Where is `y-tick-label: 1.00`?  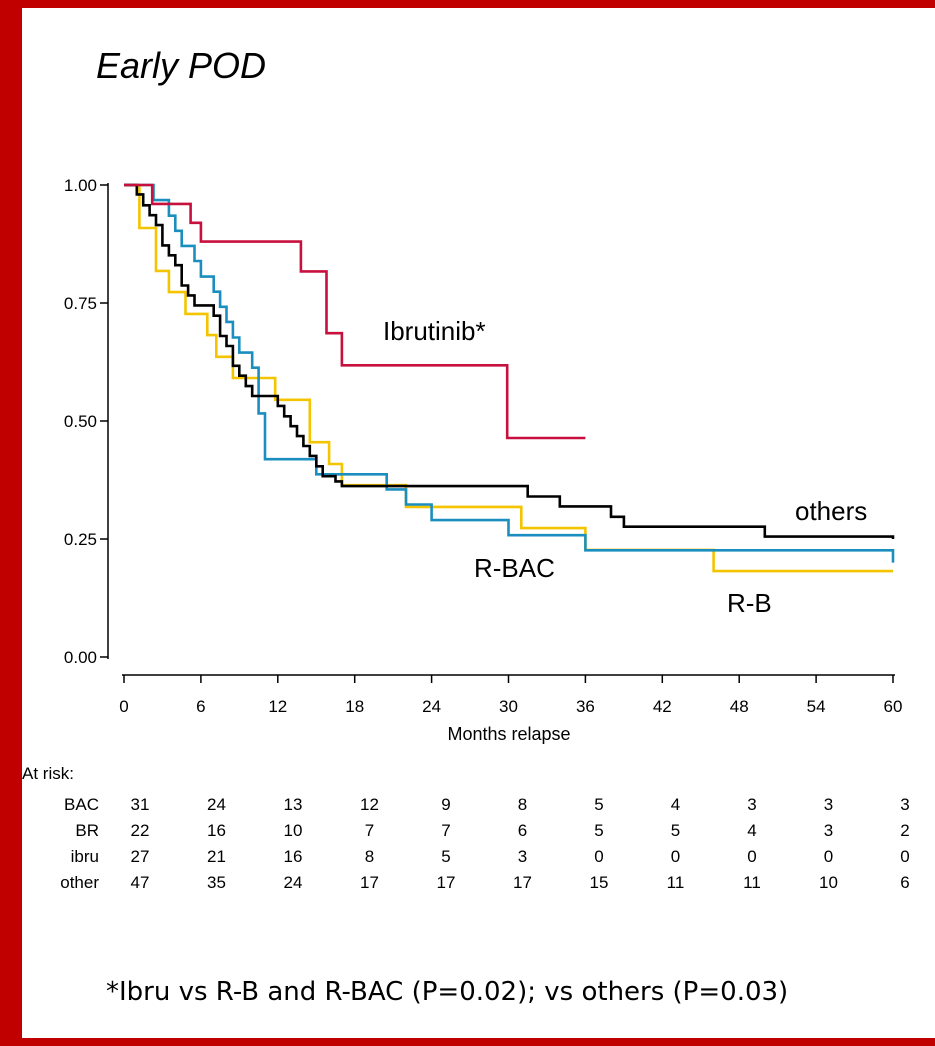 y-tick-label: 1.00 is located at coordinates (80, 185).